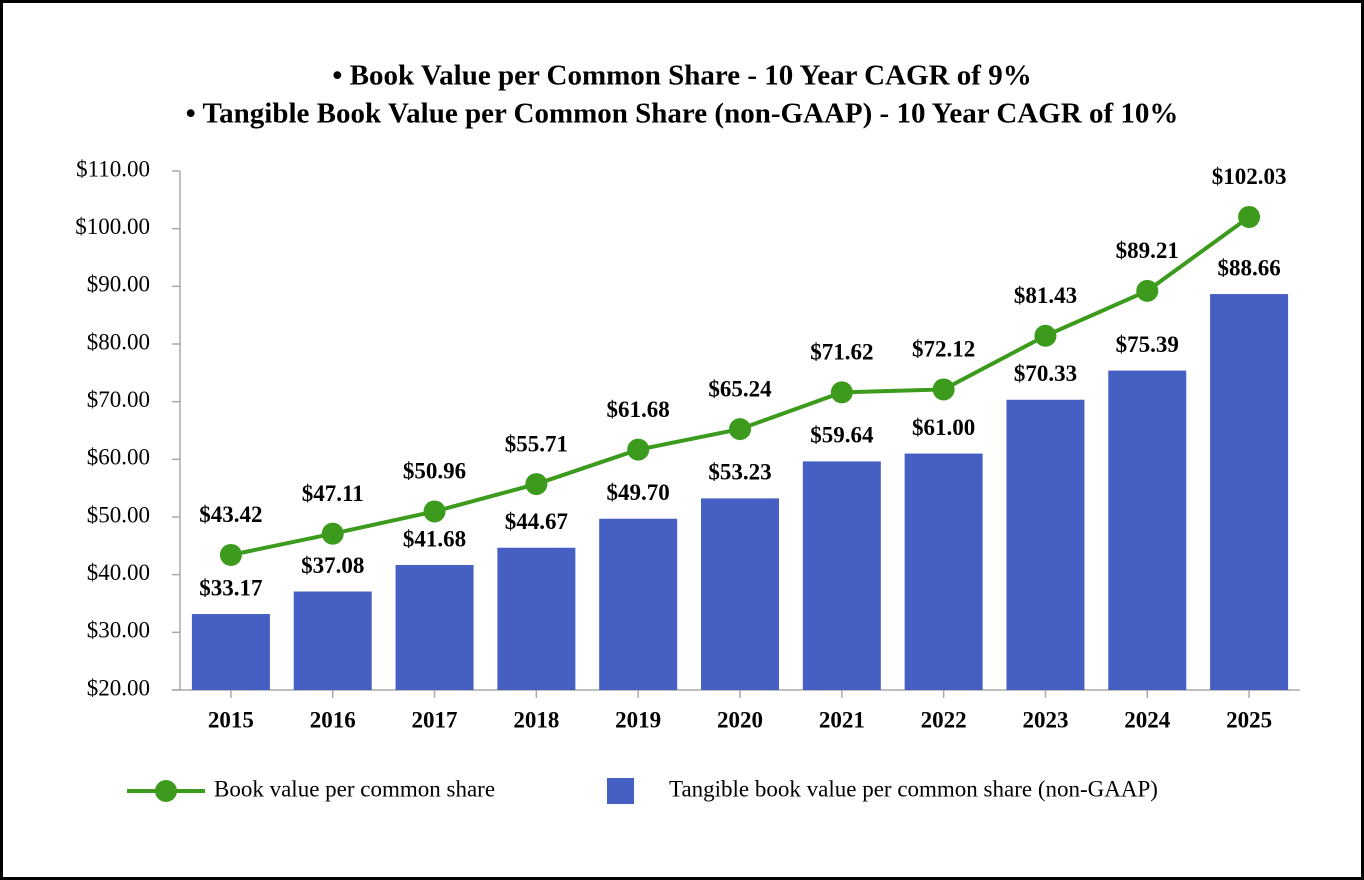 The width and height of the screenshot is (1364, 880). Describe the element at coordinates (842, 719) in the screenshot. I see `x-tick-label: 2021` at that location.